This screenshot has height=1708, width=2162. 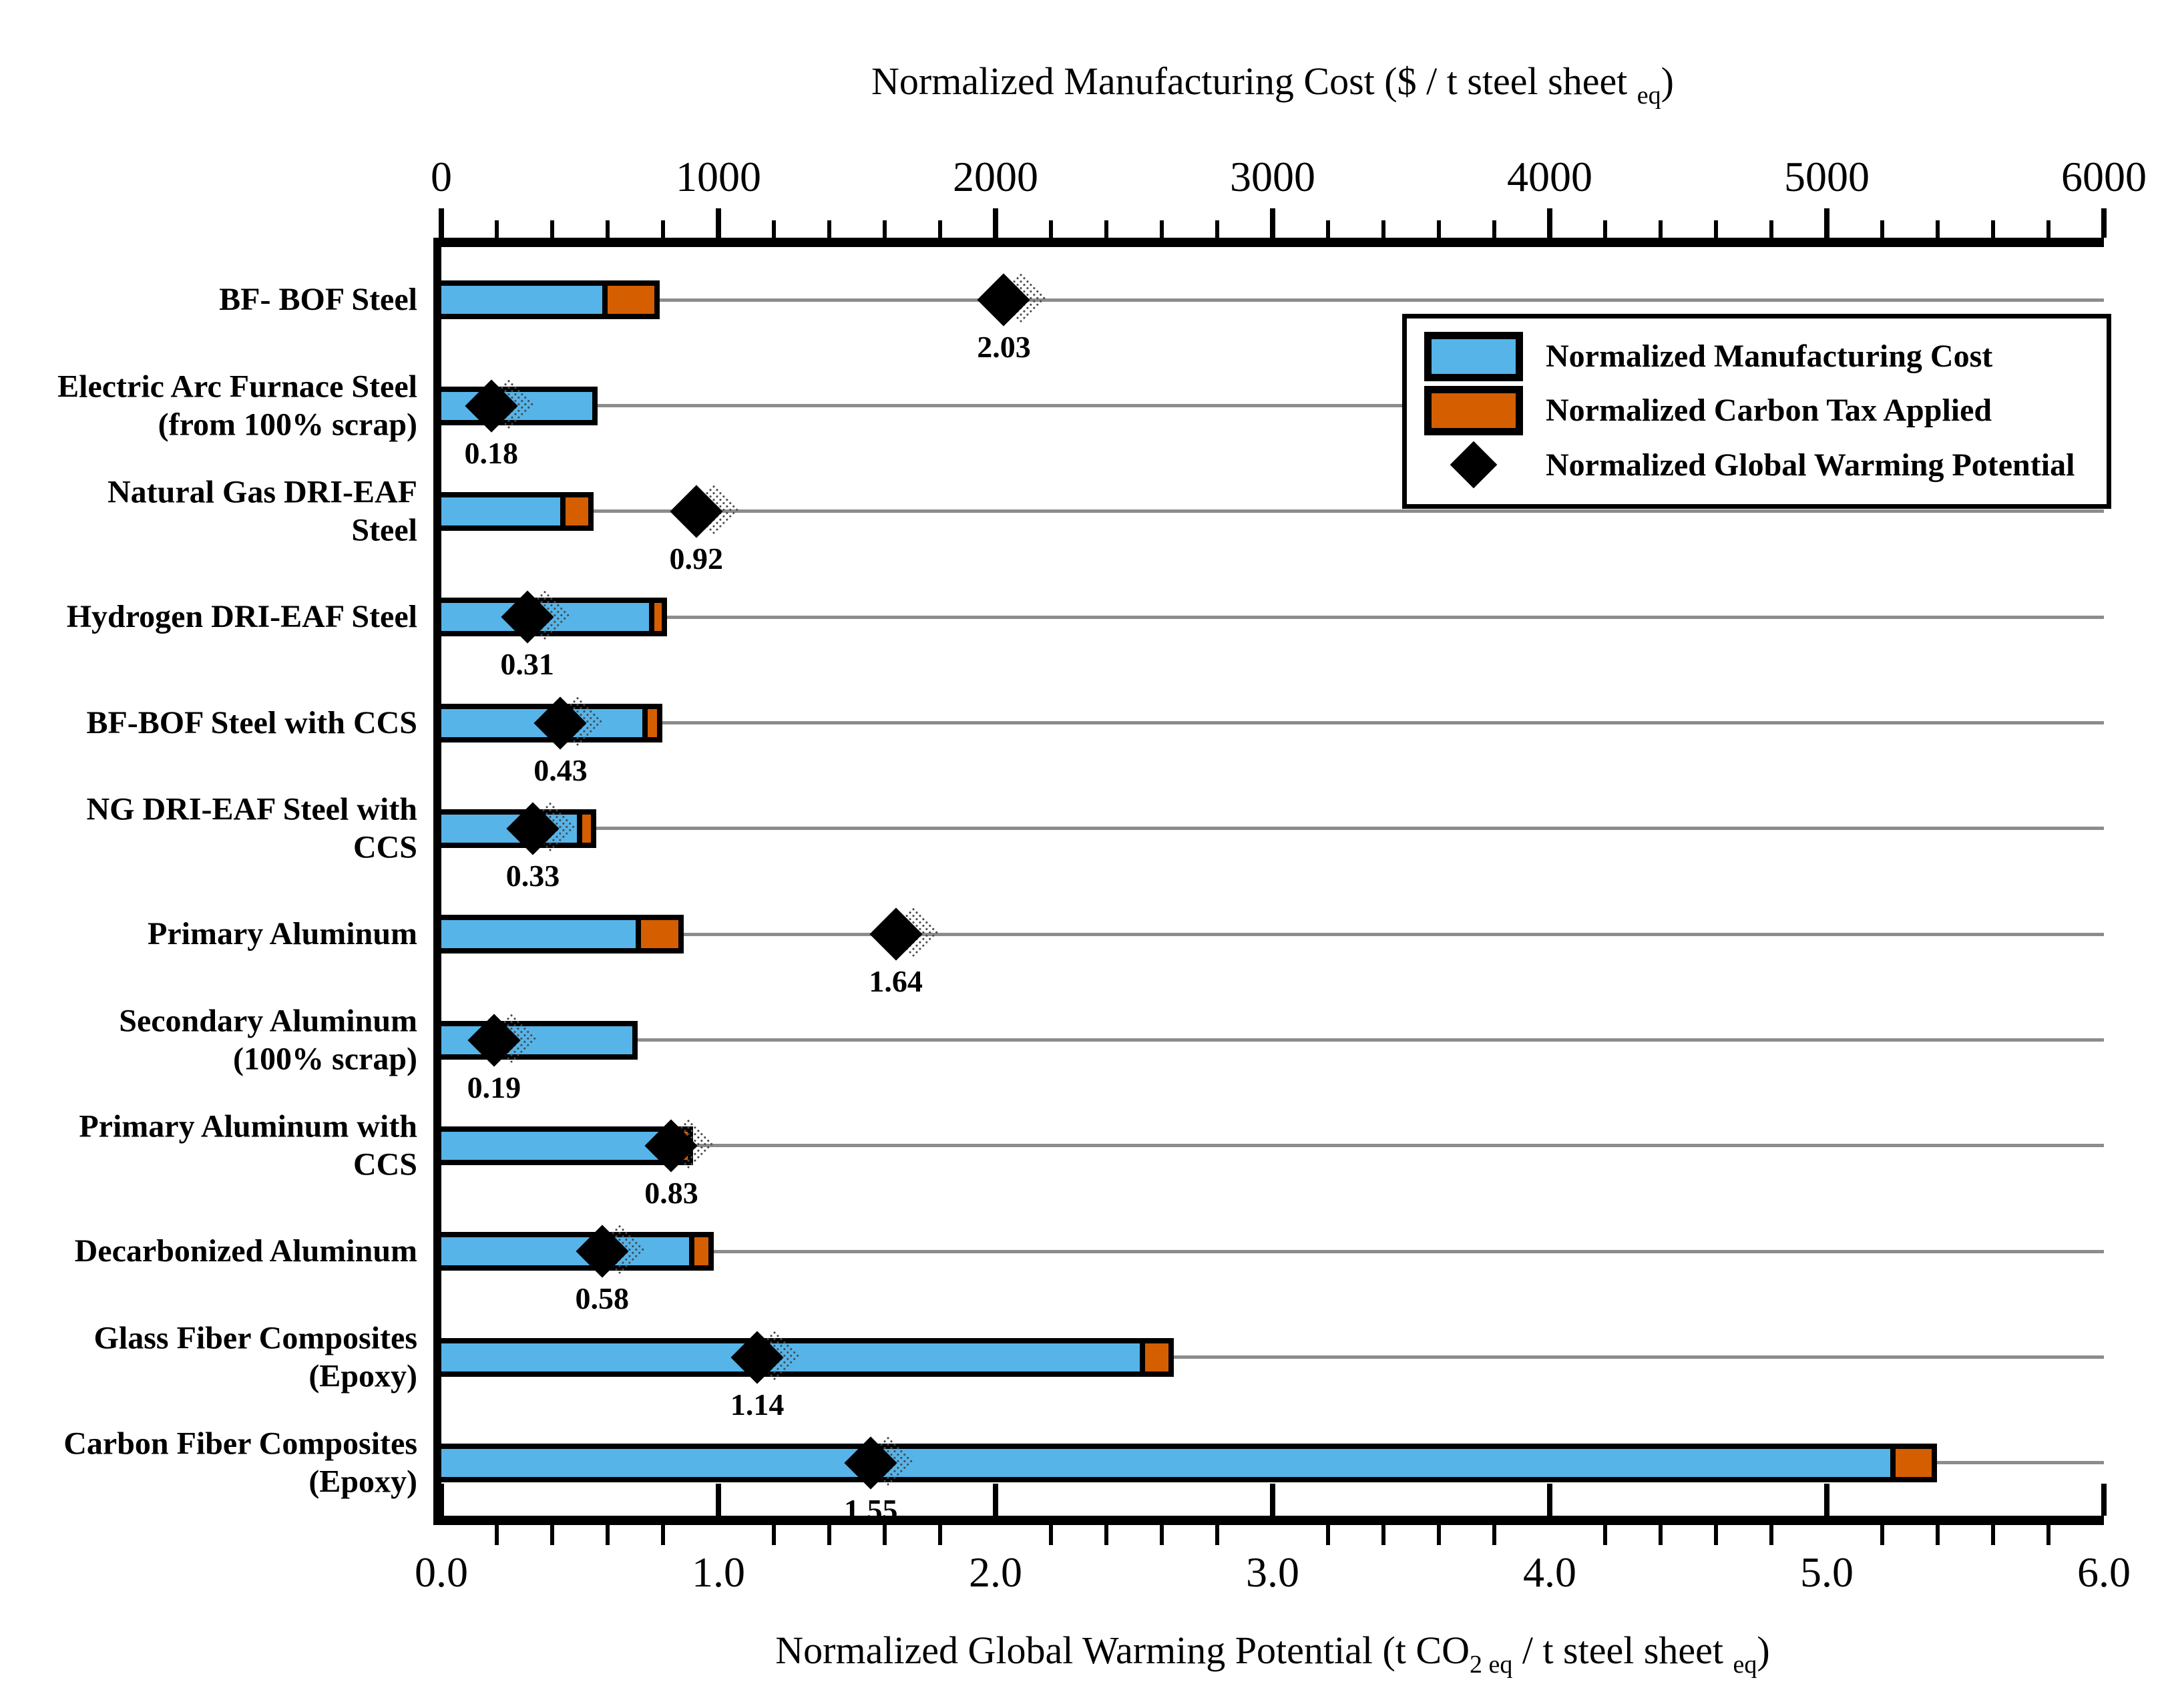 I want to click on gwp-value-label: 0.19, so click(x=494, y=1087).